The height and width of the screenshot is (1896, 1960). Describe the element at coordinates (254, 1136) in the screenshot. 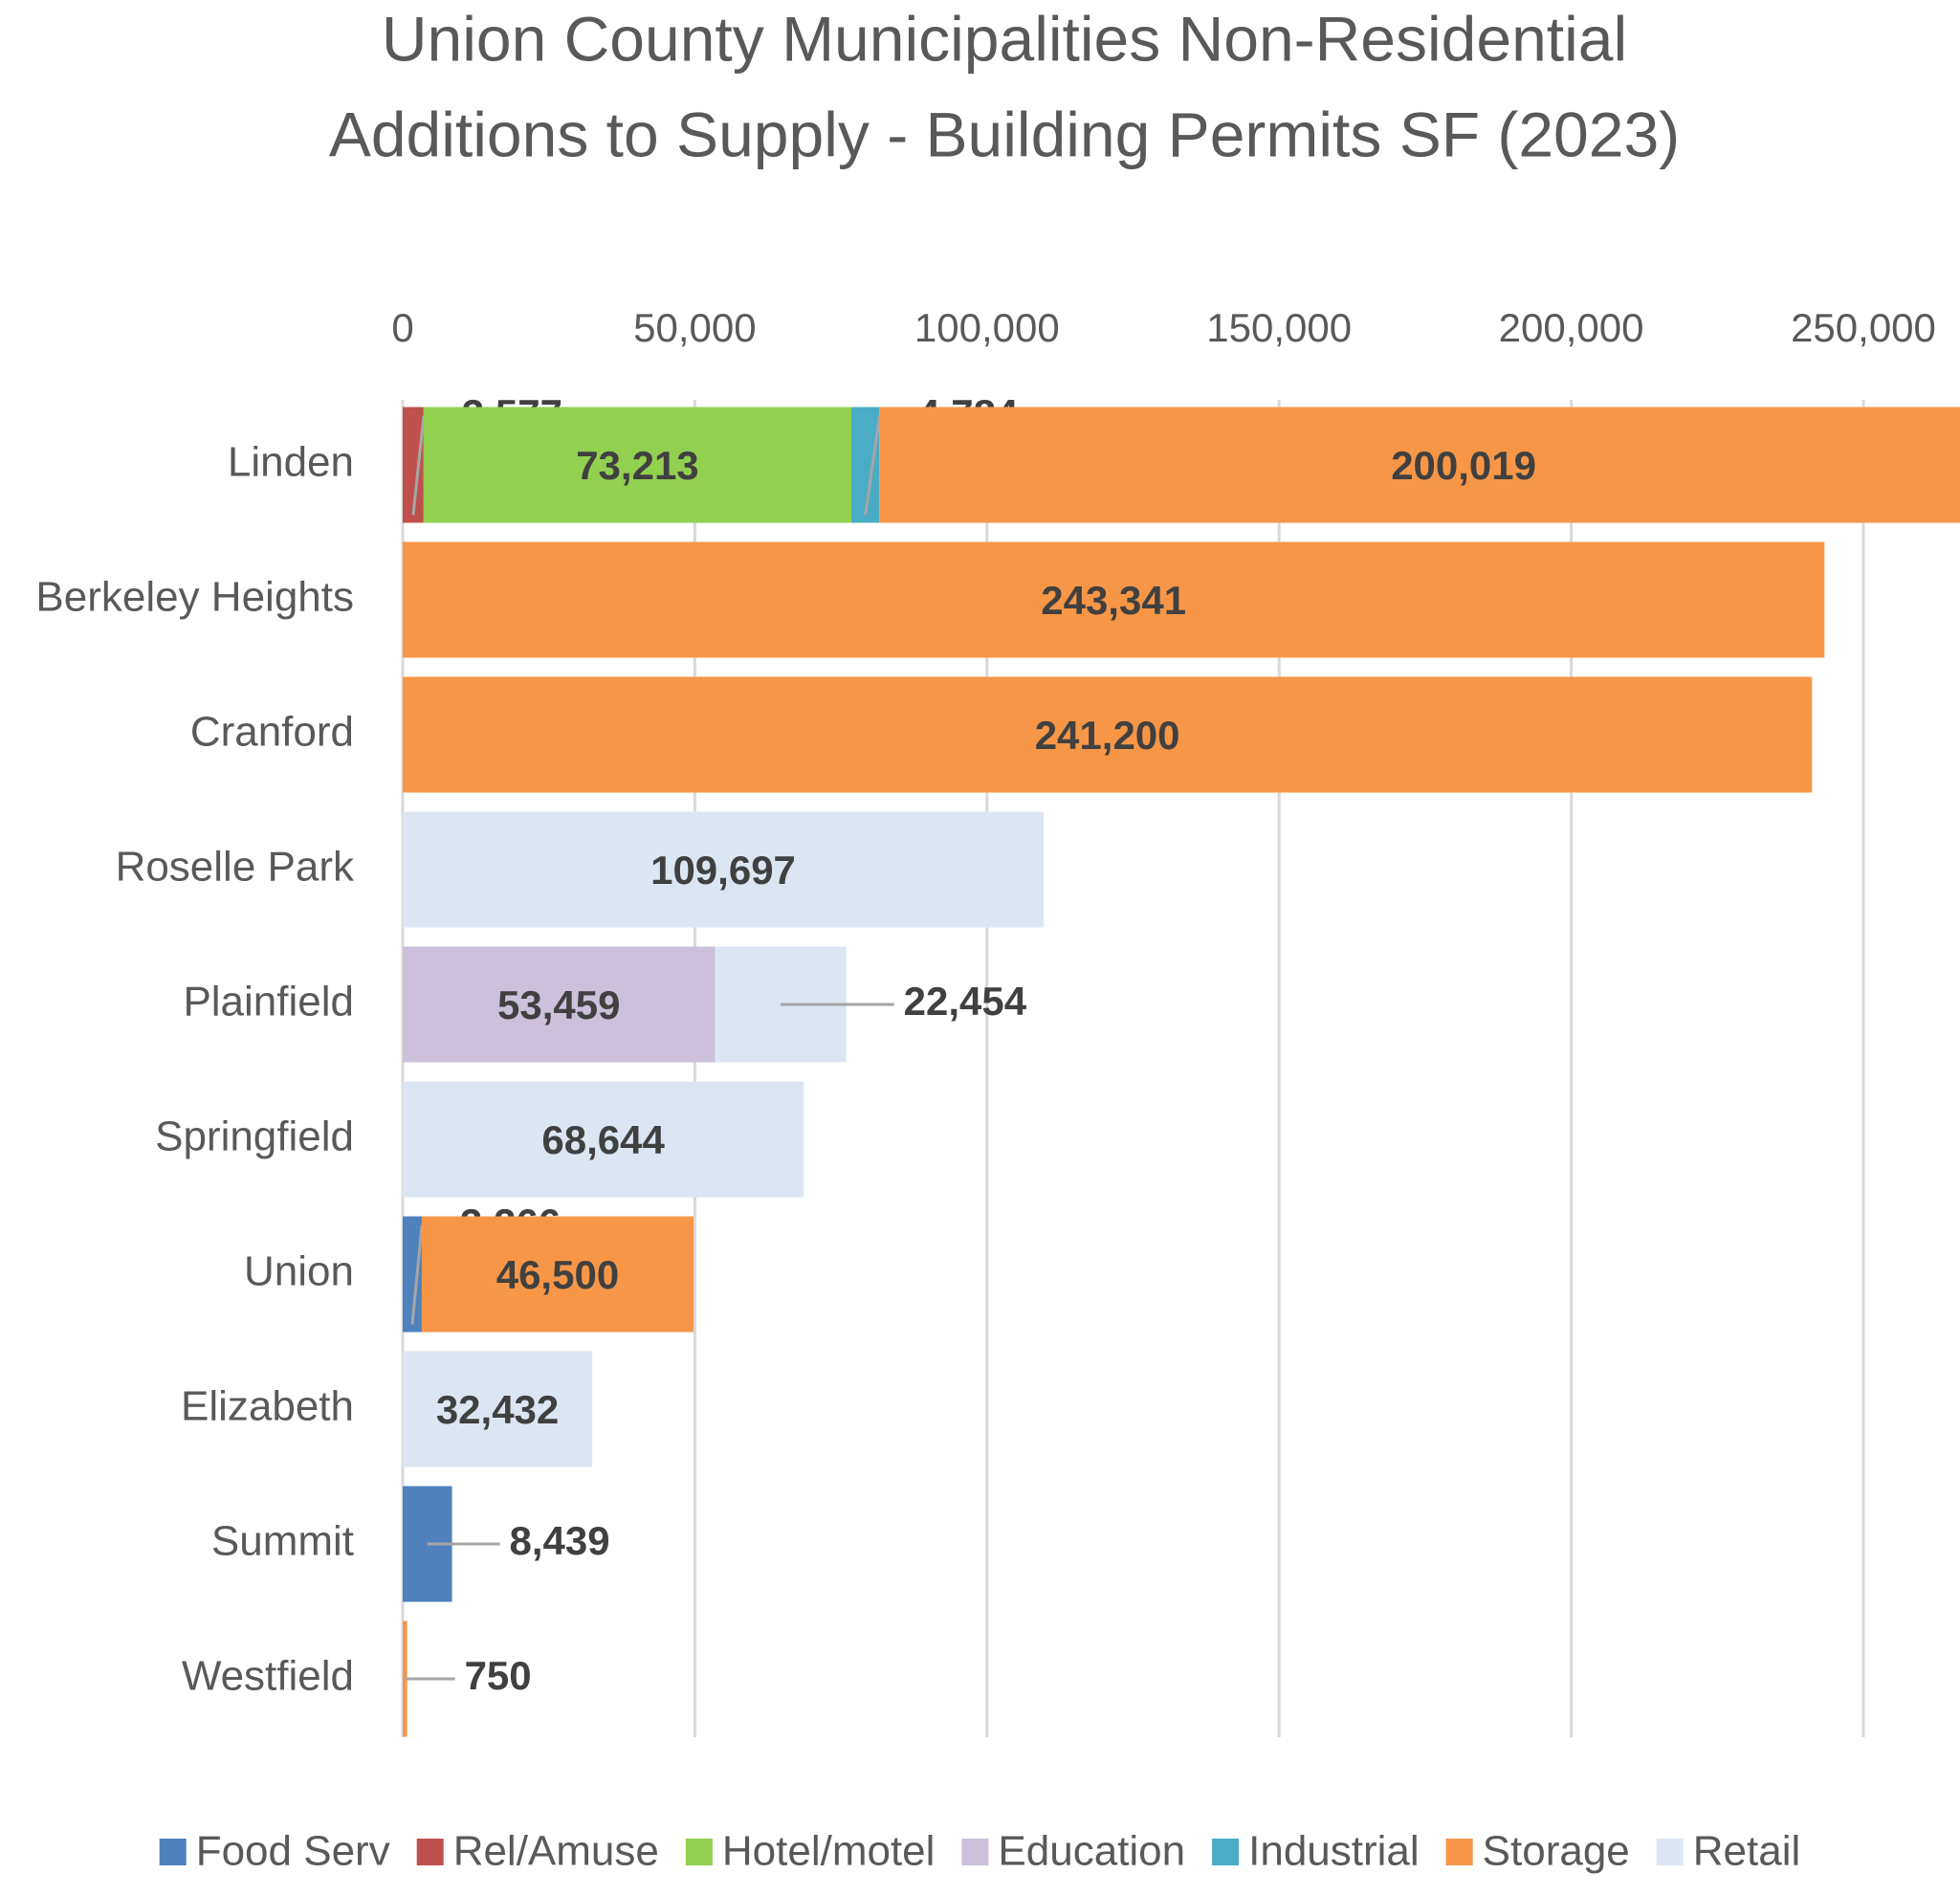

I see `y-tick-label: Springfield` at that location.